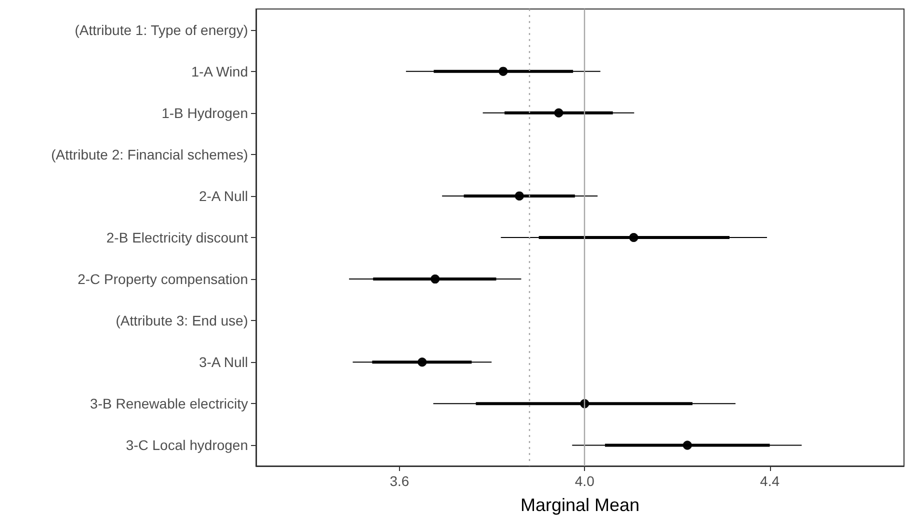  What do you see at coordinates (187, 445) in the screenshot?
I see `y-tick-label: 3-C Local hydrogen` at bounding box center [187, 445].